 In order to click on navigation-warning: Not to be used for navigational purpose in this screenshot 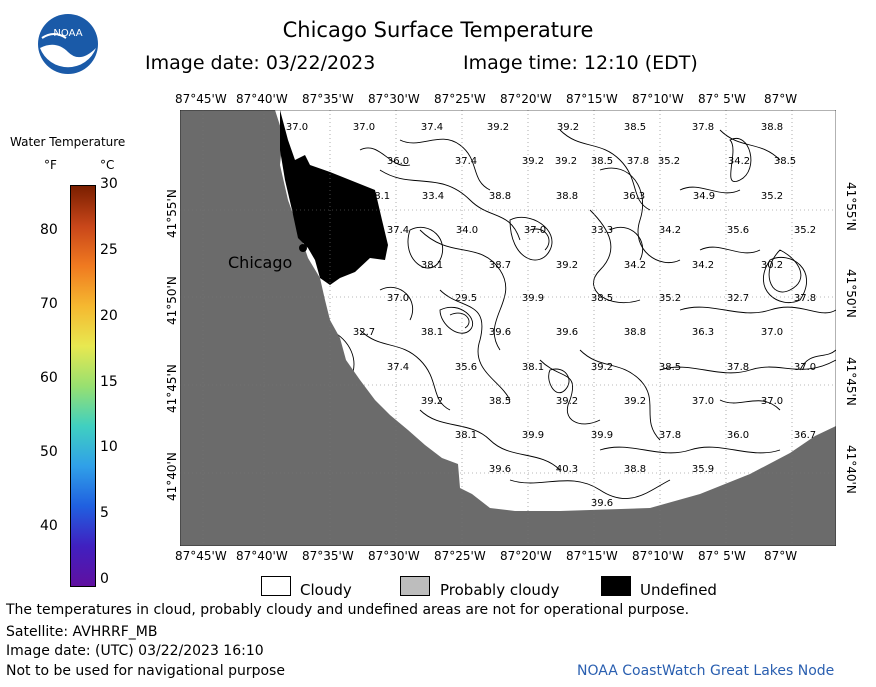, I will do `click(145, 671)`.